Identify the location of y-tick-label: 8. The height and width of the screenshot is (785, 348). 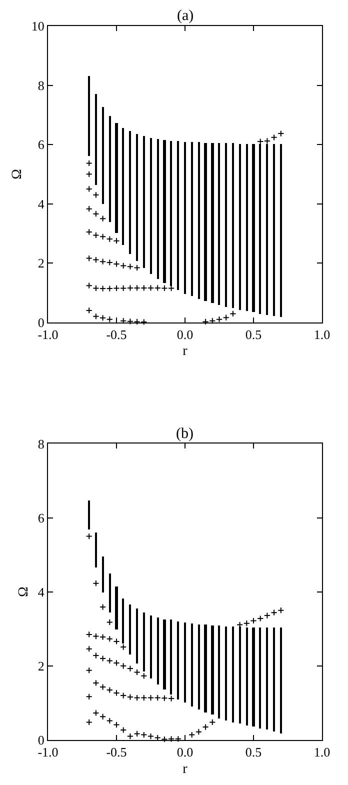
(41, 444).